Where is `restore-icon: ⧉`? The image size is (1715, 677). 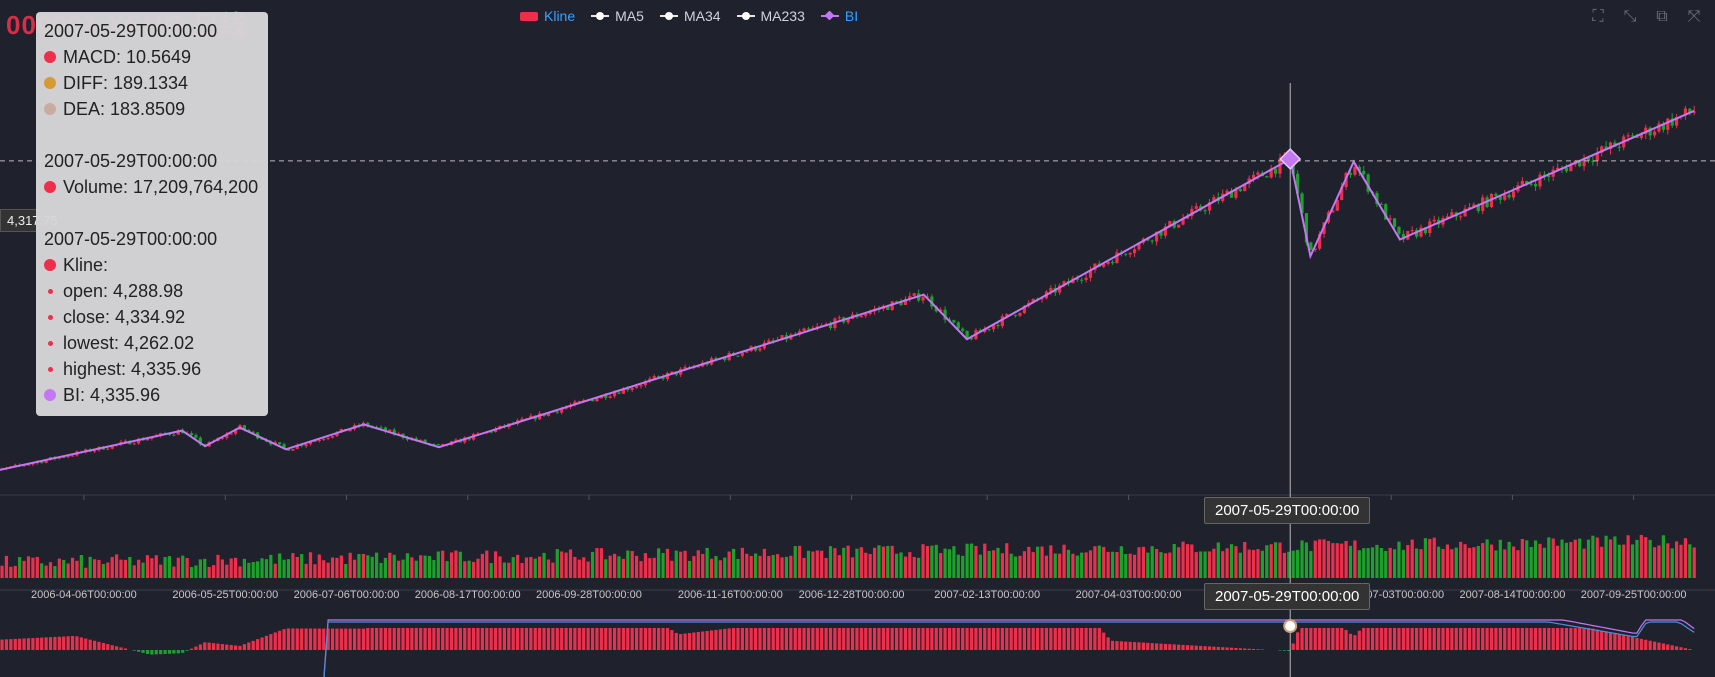
restore-icon: ⧉ is located at coordinates (1662, 16).